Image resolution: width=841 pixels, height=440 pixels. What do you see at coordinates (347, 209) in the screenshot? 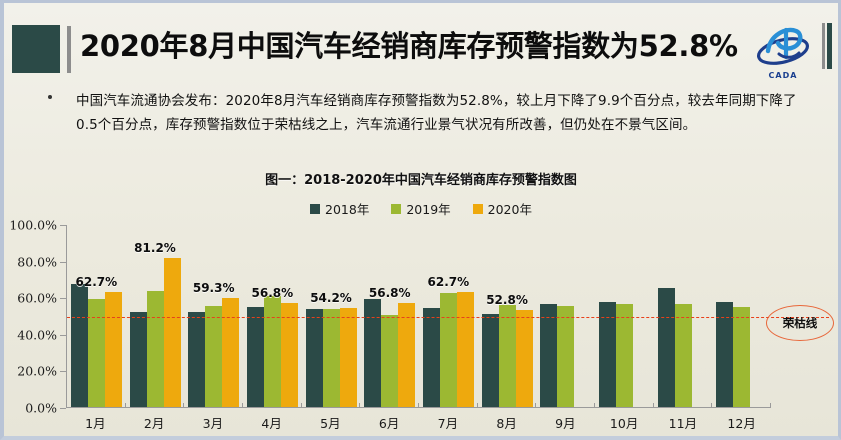
I see `legend-label: 2018年` at bounding box center [347, 209].